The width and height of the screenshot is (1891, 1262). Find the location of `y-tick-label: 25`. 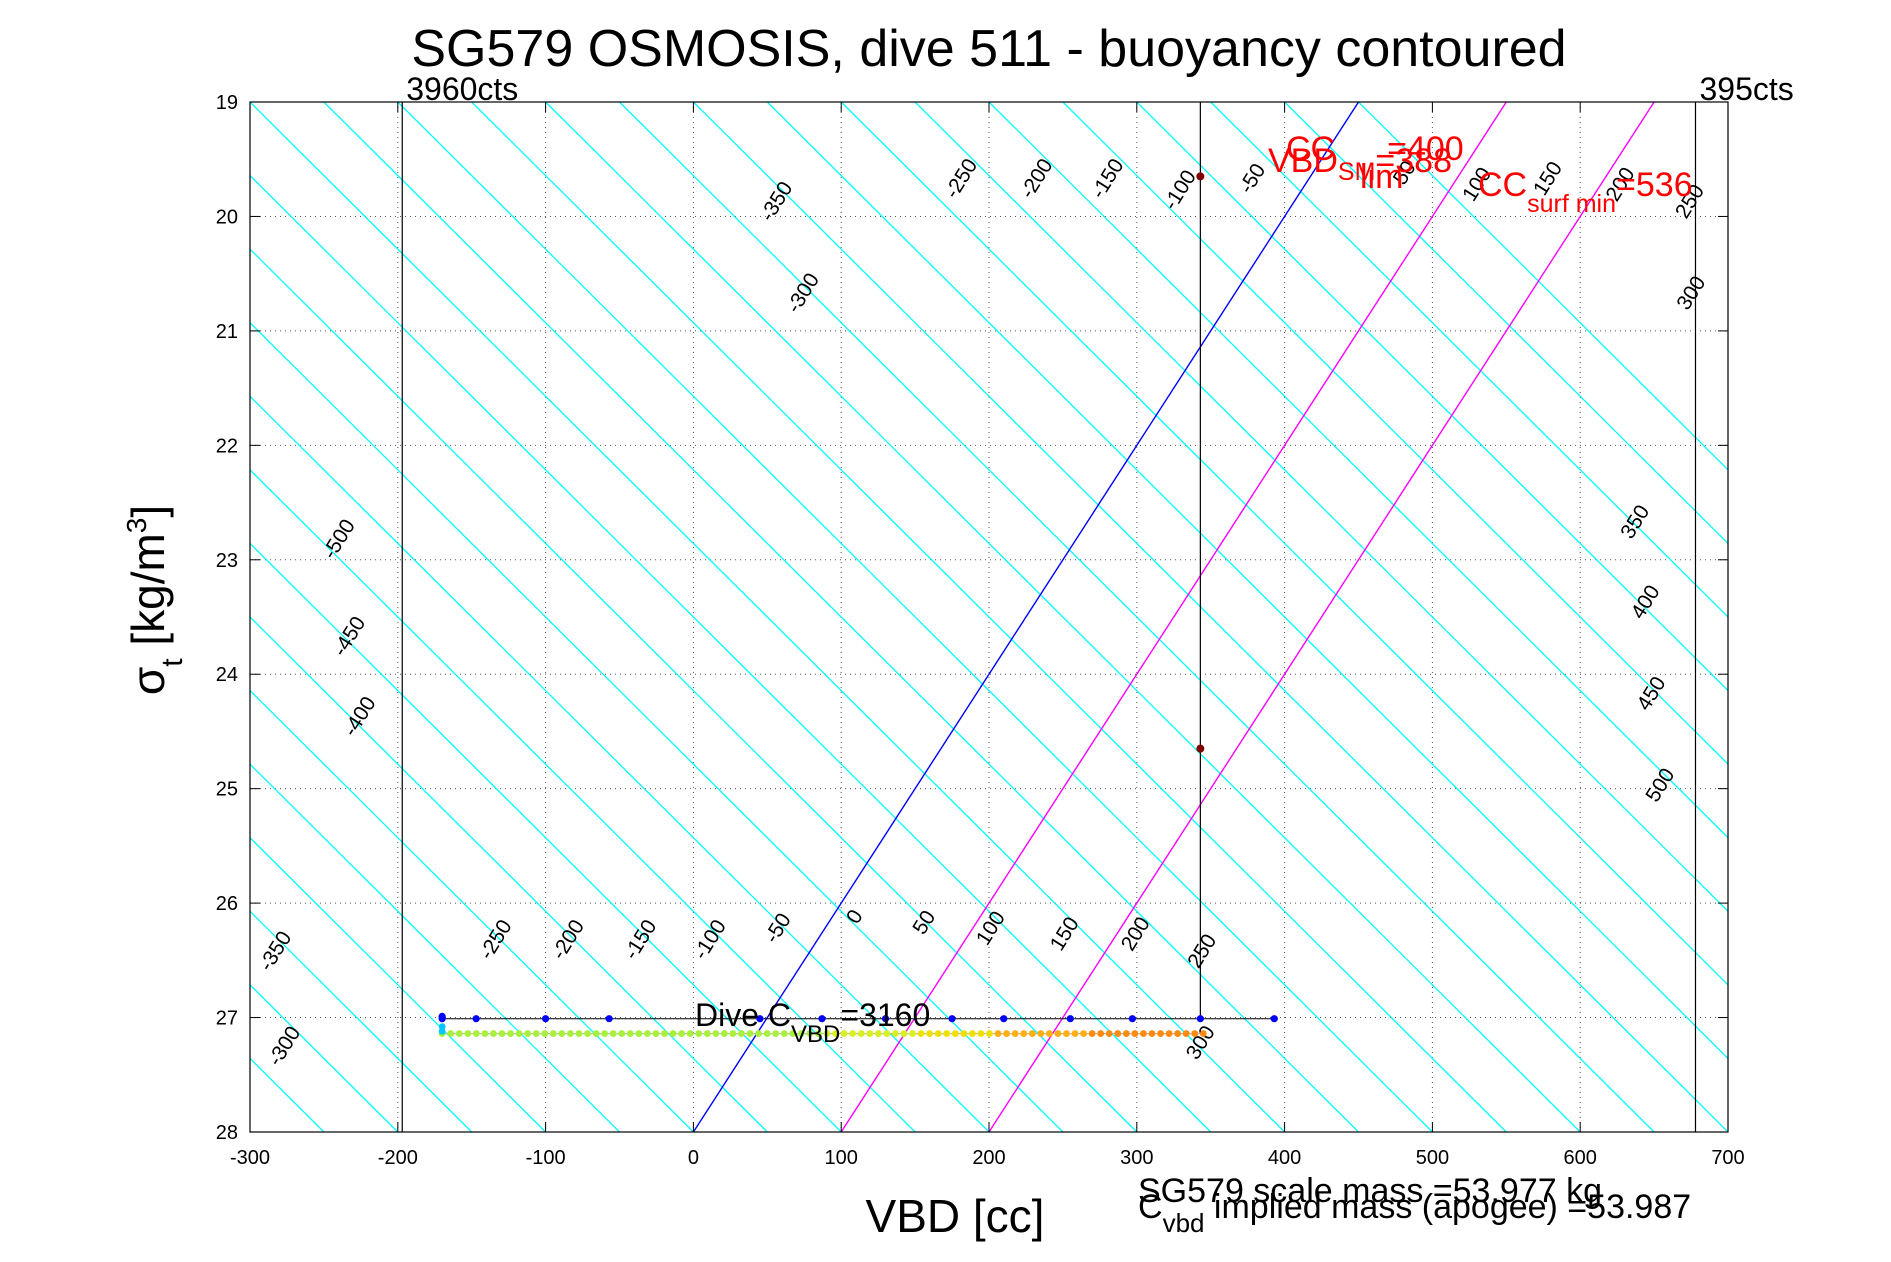

y-tick-label: 25 is located at coordinates (227, 790).